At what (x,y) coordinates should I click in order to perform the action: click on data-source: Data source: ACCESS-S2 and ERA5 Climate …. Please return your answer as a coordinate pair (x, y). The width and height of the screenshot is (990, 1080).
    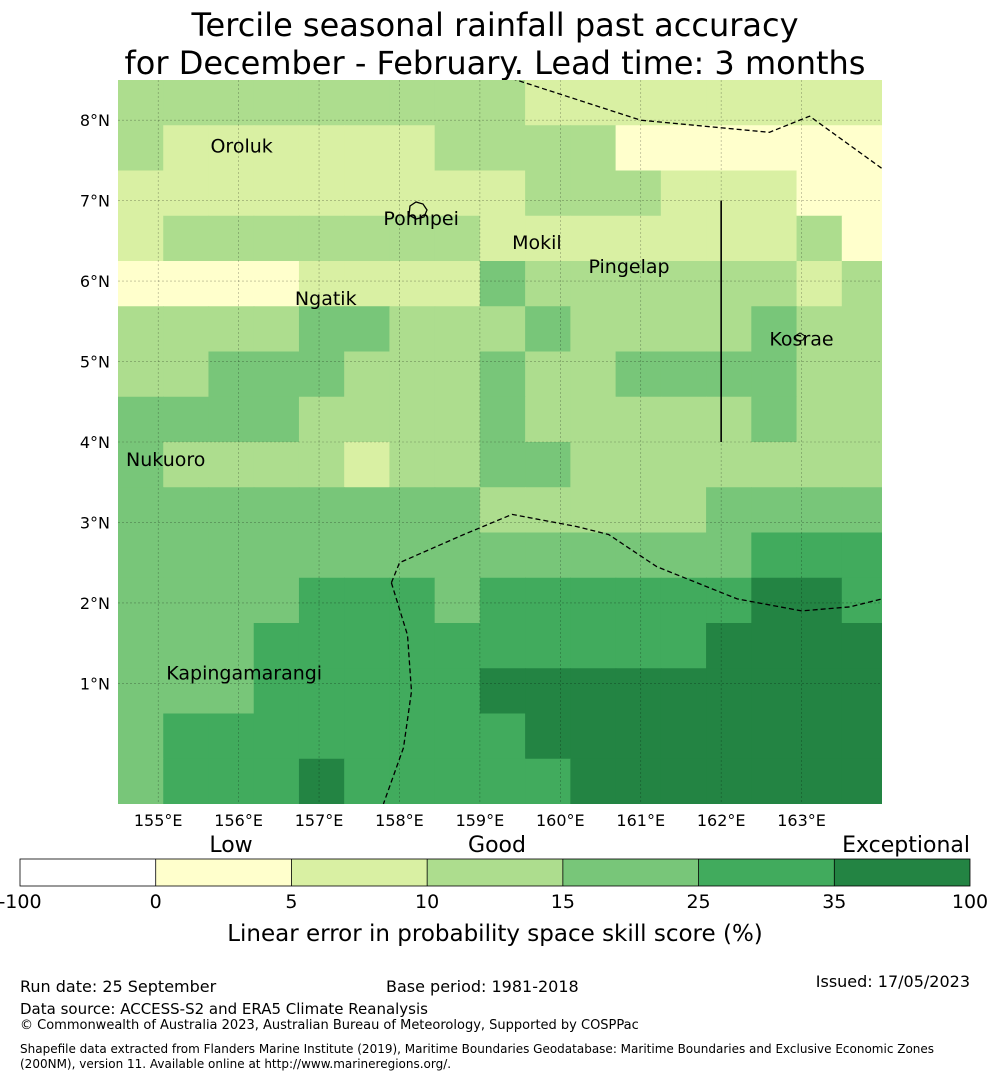
    Looking at the image, I should click on (224, 1009).